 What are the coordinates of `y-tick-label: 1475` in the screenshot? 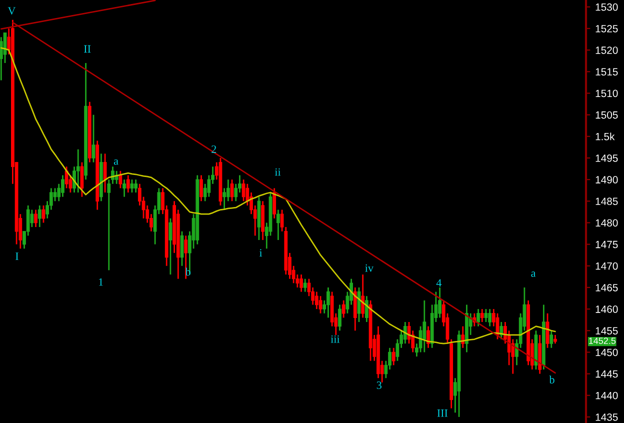 It's located at (607, 244).